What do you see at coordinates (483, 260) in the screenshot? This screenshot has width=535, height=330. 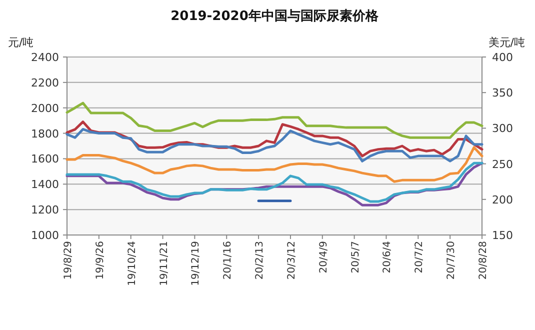 I see `x-tick-label: 20/8/28` at bounding box center [483, 260].